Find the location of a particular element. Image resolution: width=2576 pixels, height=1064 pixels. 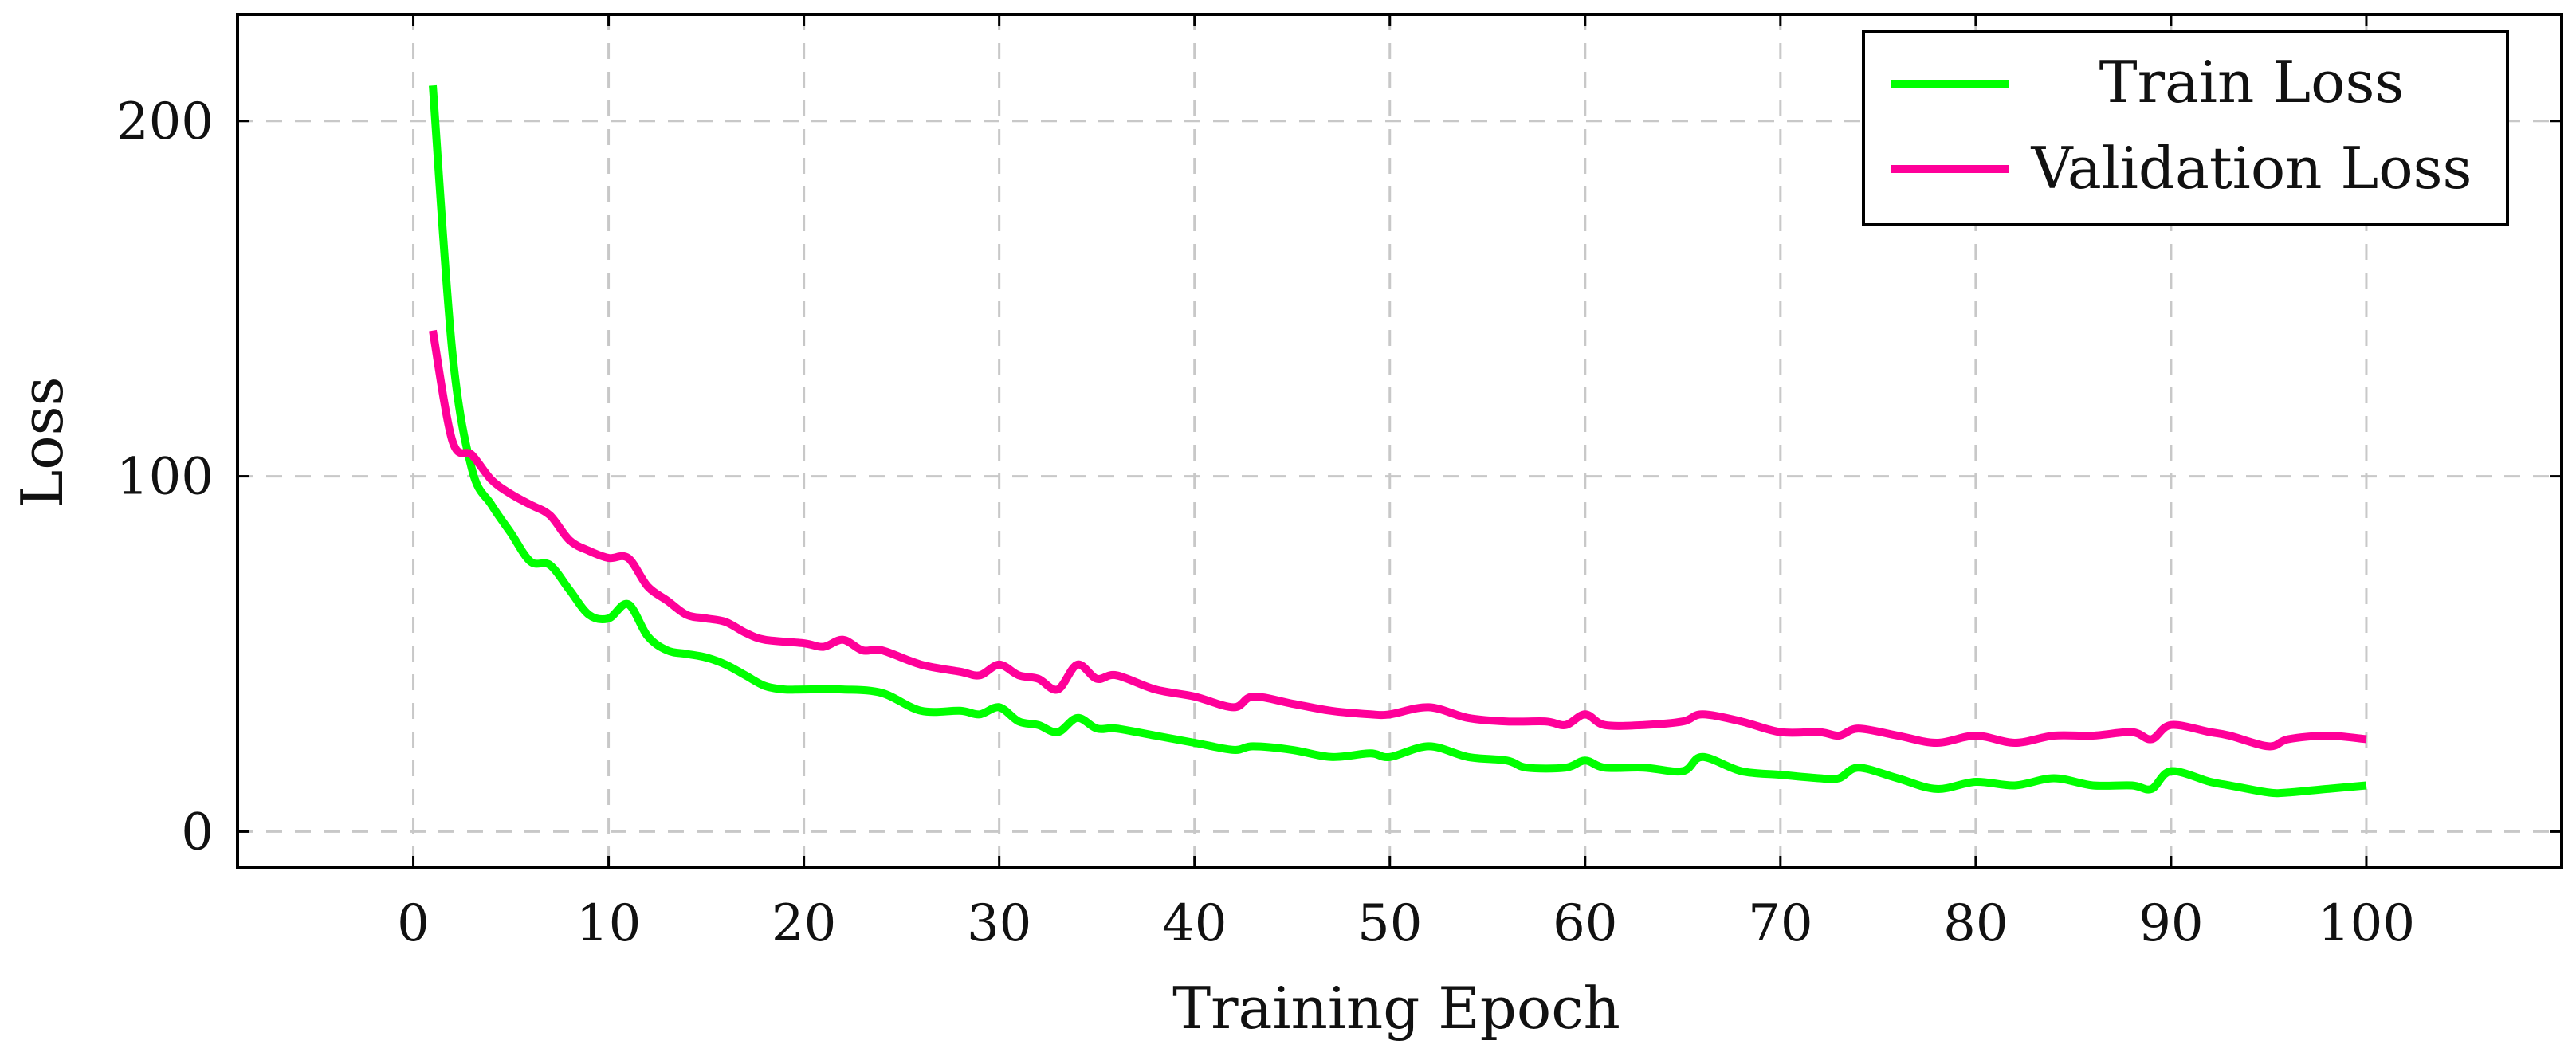

y-tick-labels: 0 100 200 is located at coordinates (165, 477).